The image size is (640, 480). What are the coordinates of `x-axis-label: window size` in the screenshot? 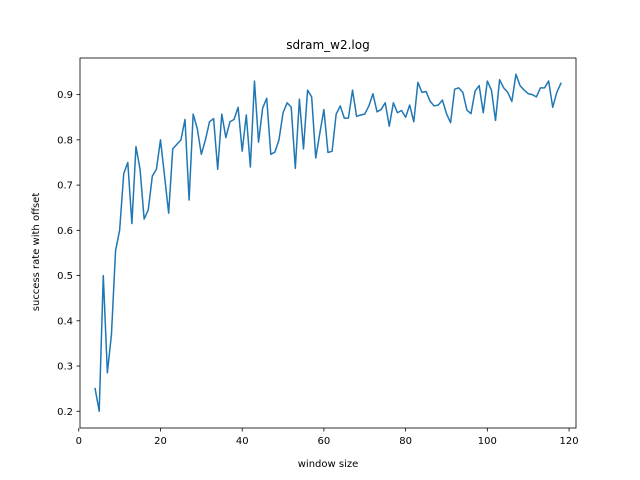 It's located at (328, 464).